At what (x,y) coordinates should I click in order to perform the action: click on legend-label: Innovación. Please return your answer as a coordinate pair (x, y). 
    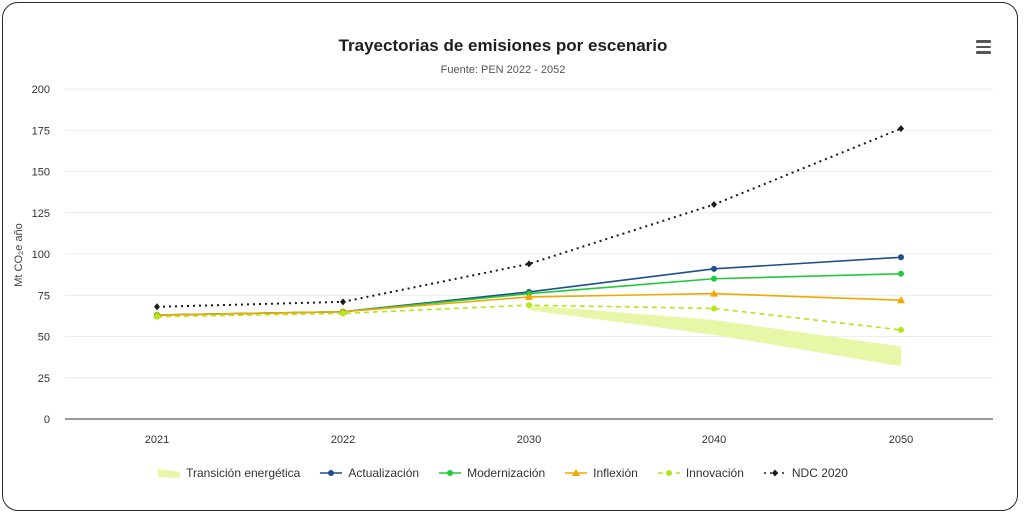
    Looking at the image, I should click on (714, 473).